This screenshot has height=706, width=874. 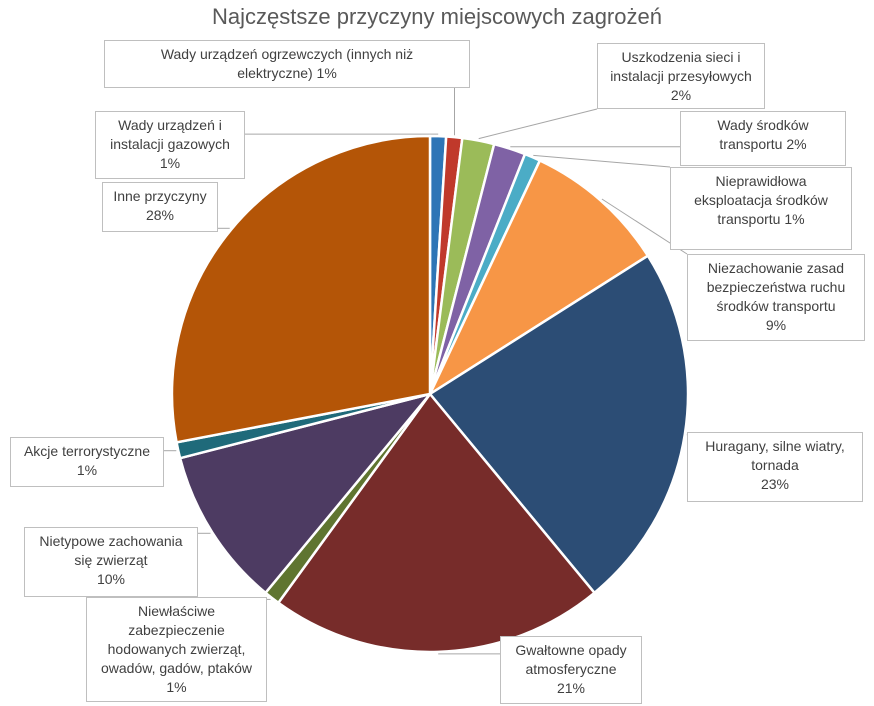 I want to click on data-label-11: Akcje terrorystyczne 1%, so click(x=87, y=462).